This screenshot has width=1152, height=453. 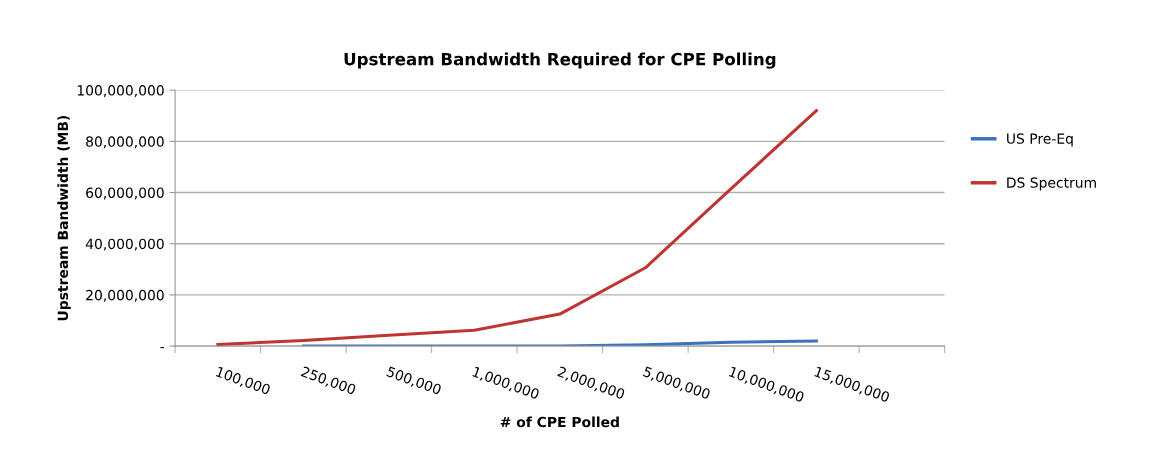 I want to click on y-tick-label: 40,000,000, so click(x=124, y=244).